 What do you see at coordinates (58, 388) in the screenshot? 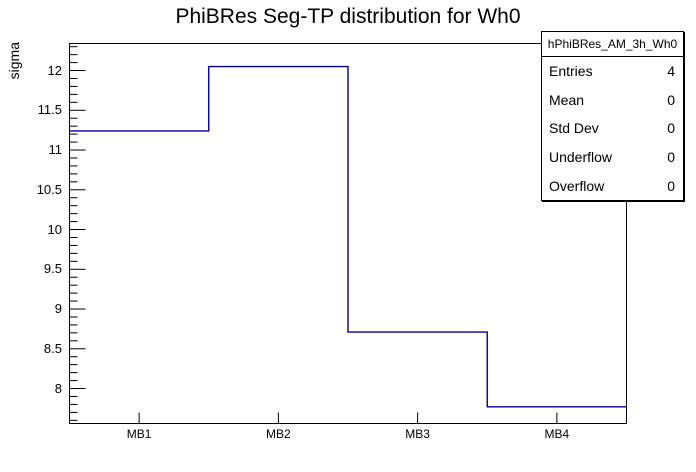
I see `y-tick-label: 8` at bounding box center [58, 388].